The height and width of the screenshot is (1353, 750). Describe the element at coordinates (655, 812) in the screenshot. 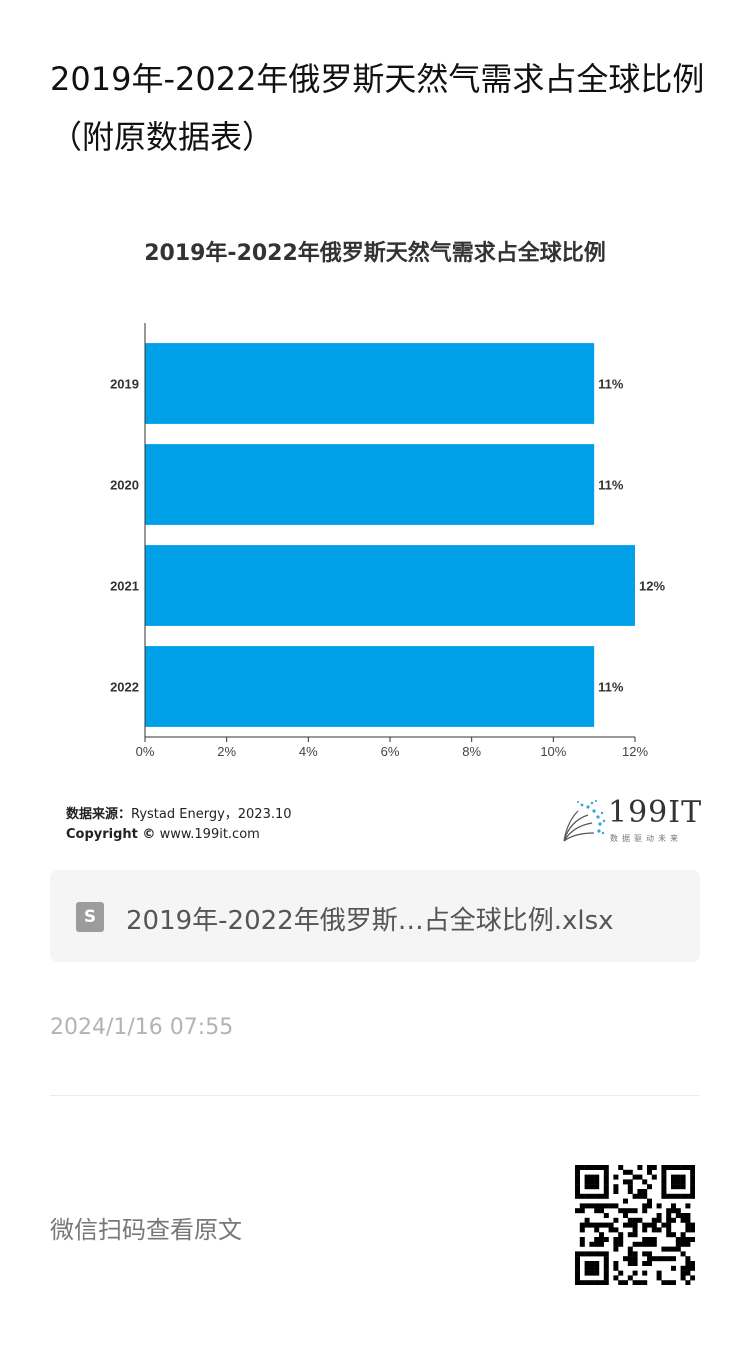

I see `brand-name: 199IT` at that location.